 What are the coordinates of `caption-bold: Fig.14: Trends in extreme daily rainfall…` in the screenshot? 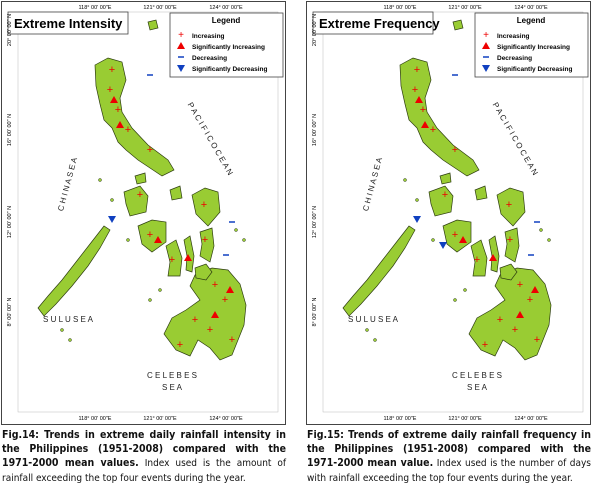 It's located at (144, 449).